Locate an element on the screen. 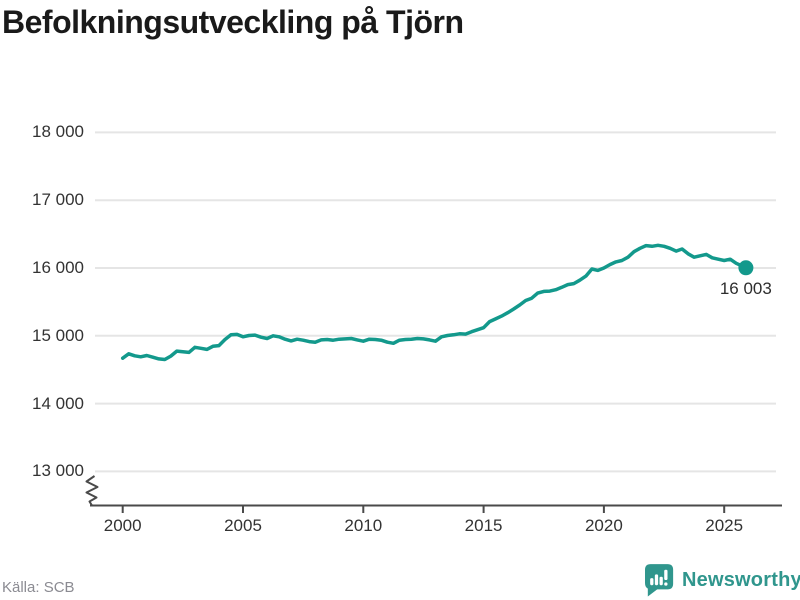 This screenshot has width=800, height=600. x-axis-label: 2010 is located at coordinates (363, 525).